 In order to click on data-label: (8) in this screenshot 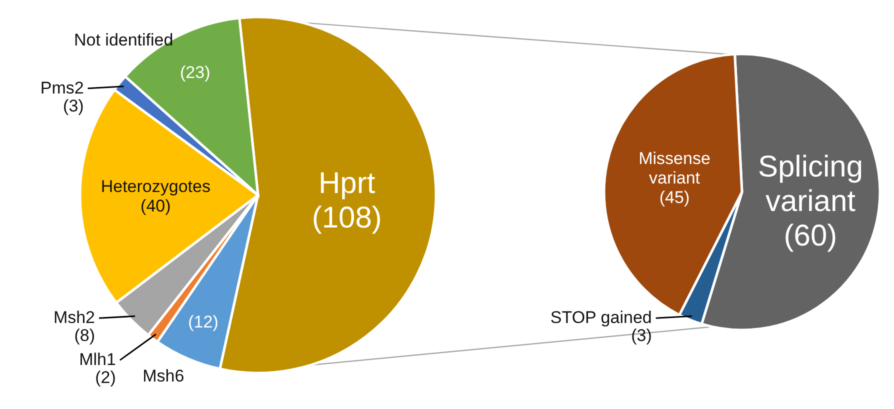, I will do `click(84, 336)`.